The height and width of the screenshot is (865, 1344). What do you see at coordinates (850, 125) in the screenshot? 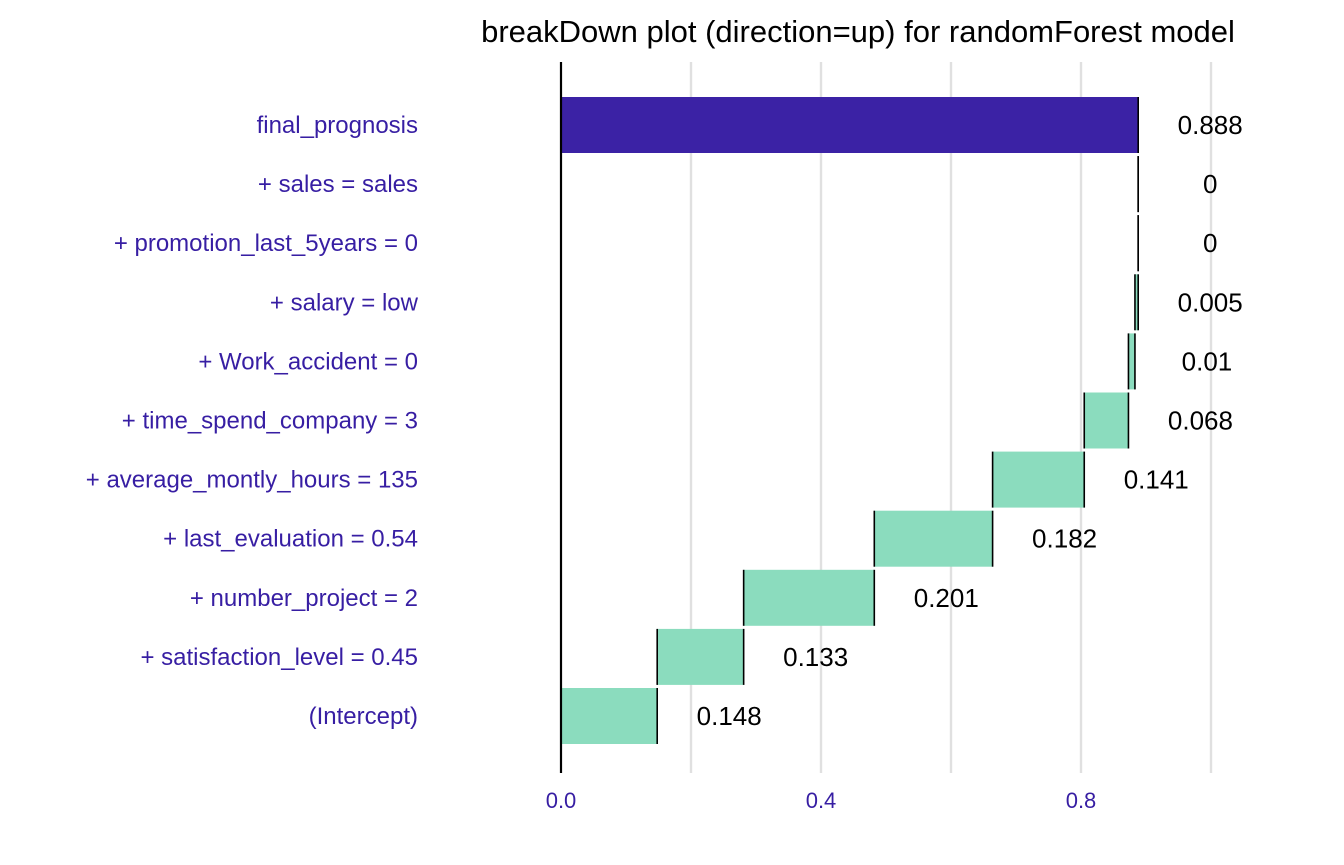
I see `prediction-bar` at bounding box center [850, 125].